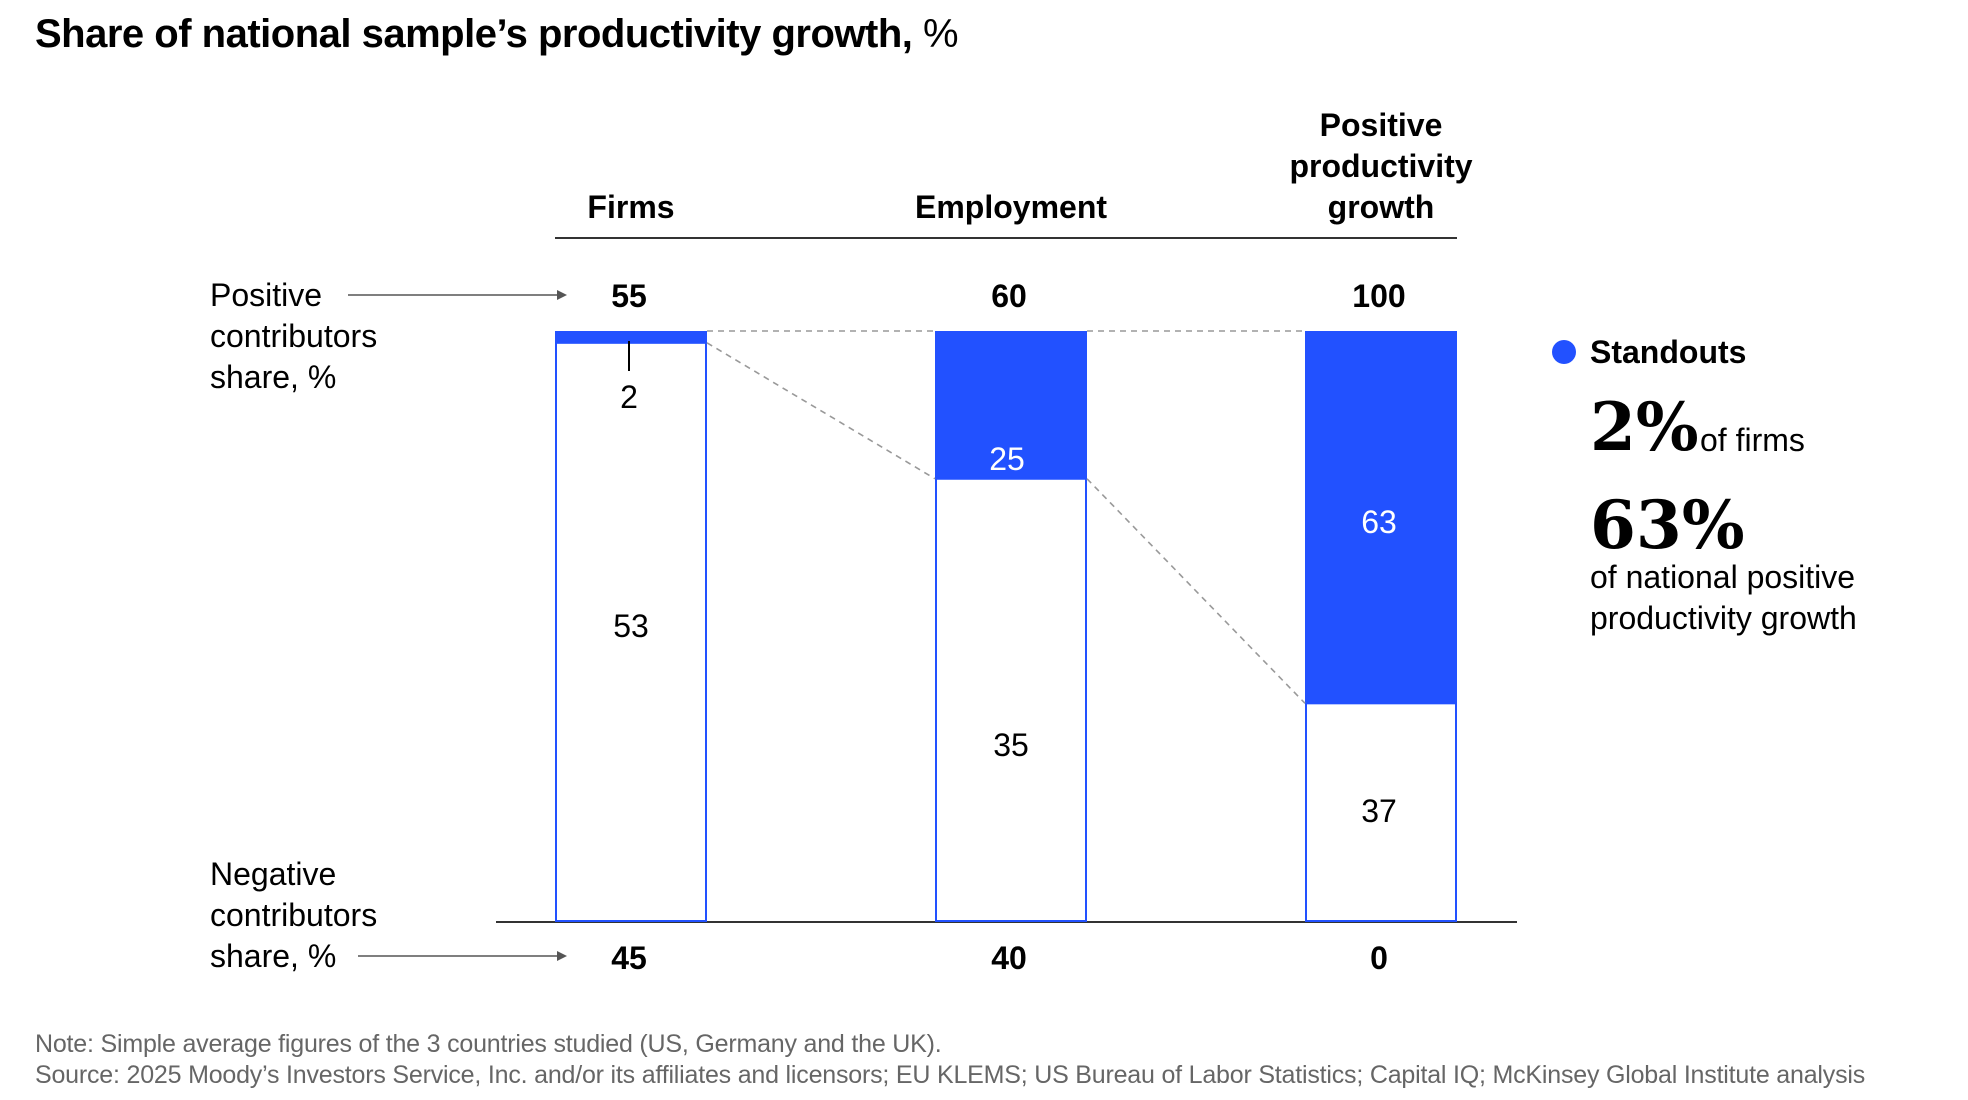  Describe the element at coordinates (273, 956) in the screenshot. I see `negative-row-label-line: share, %` at that location.